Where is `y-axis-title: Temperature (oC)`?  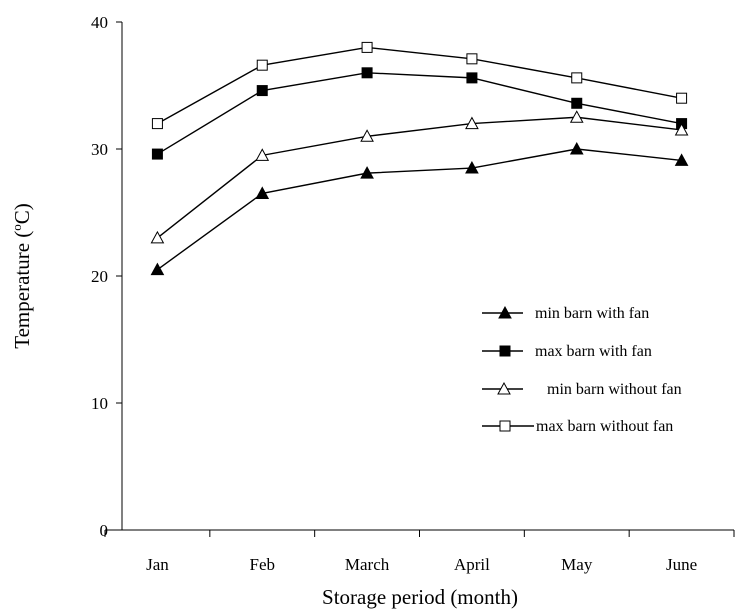
y-axis-title: Temperature (oC) is located at coordinates (21, 276).